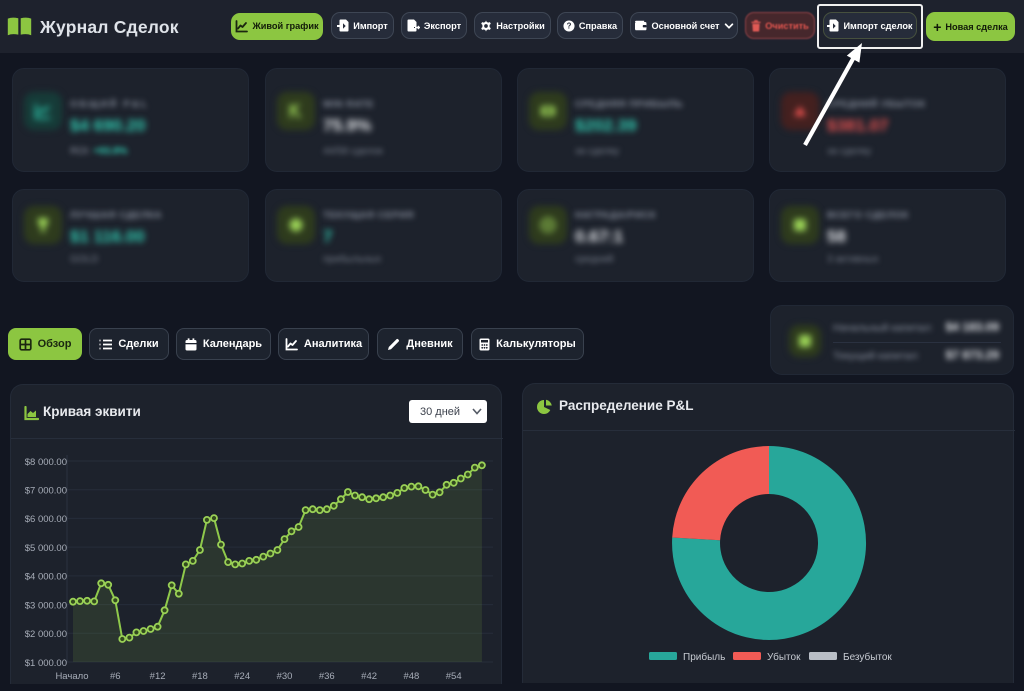 The image size is (1024, 691). What do you see at coordinates (46, 605) in the screenshot?
I see `svg-text: $3 000.00` at bounding box center [46, 605].